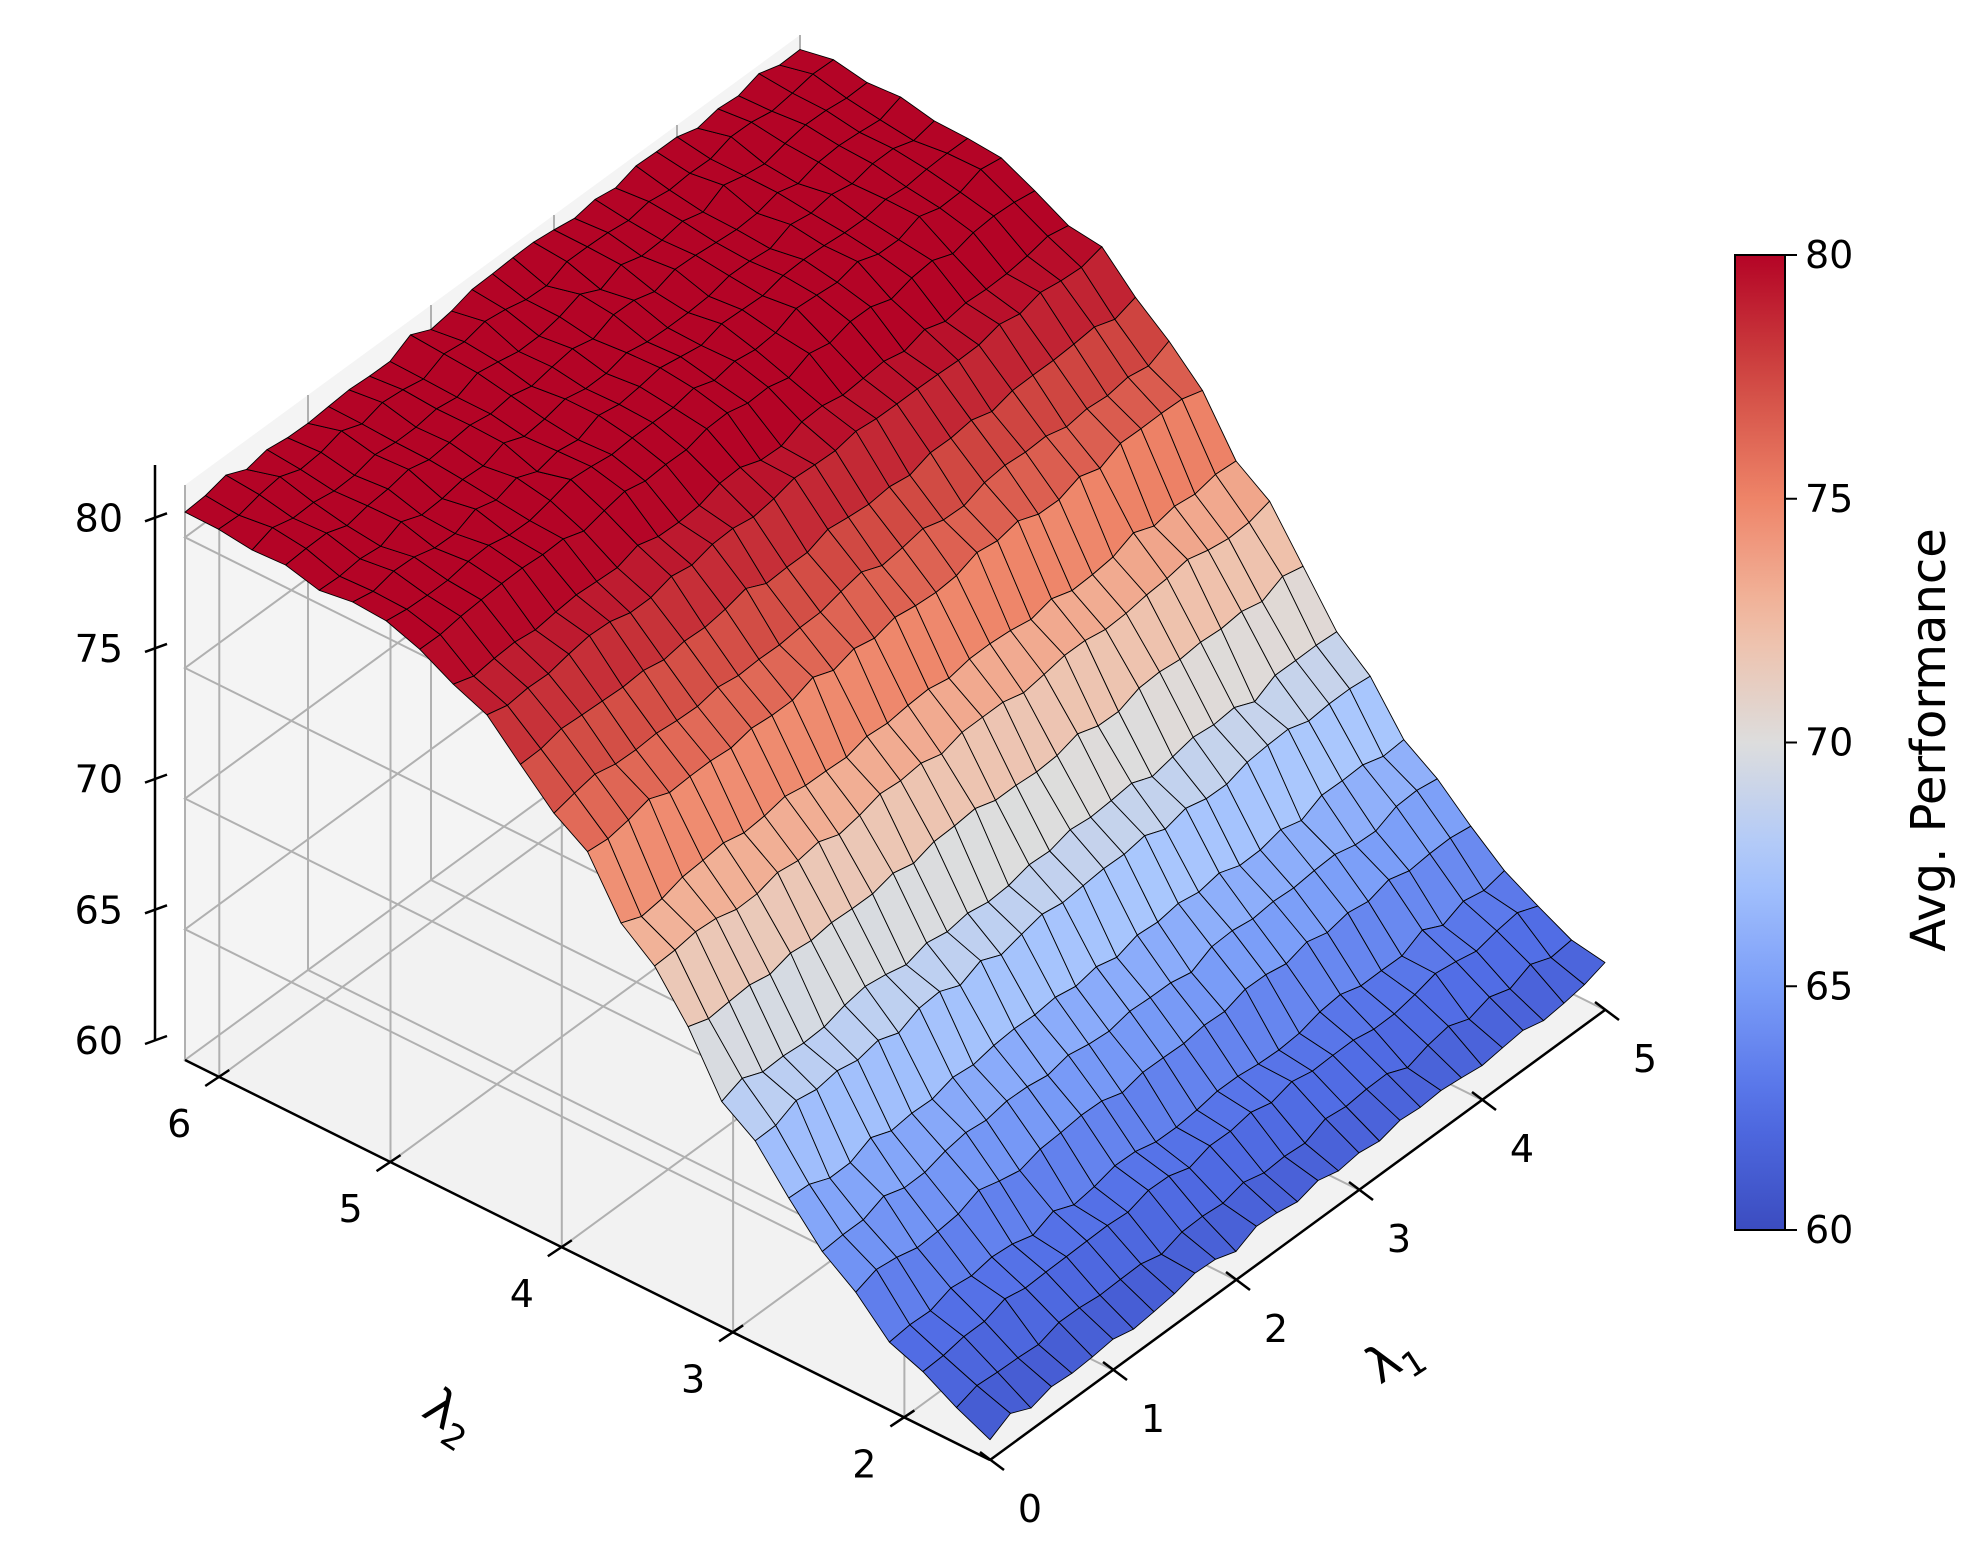 The image size is (1971, 1565). I want to click on colorbar-tick-label: 80, so click(1829, 255).